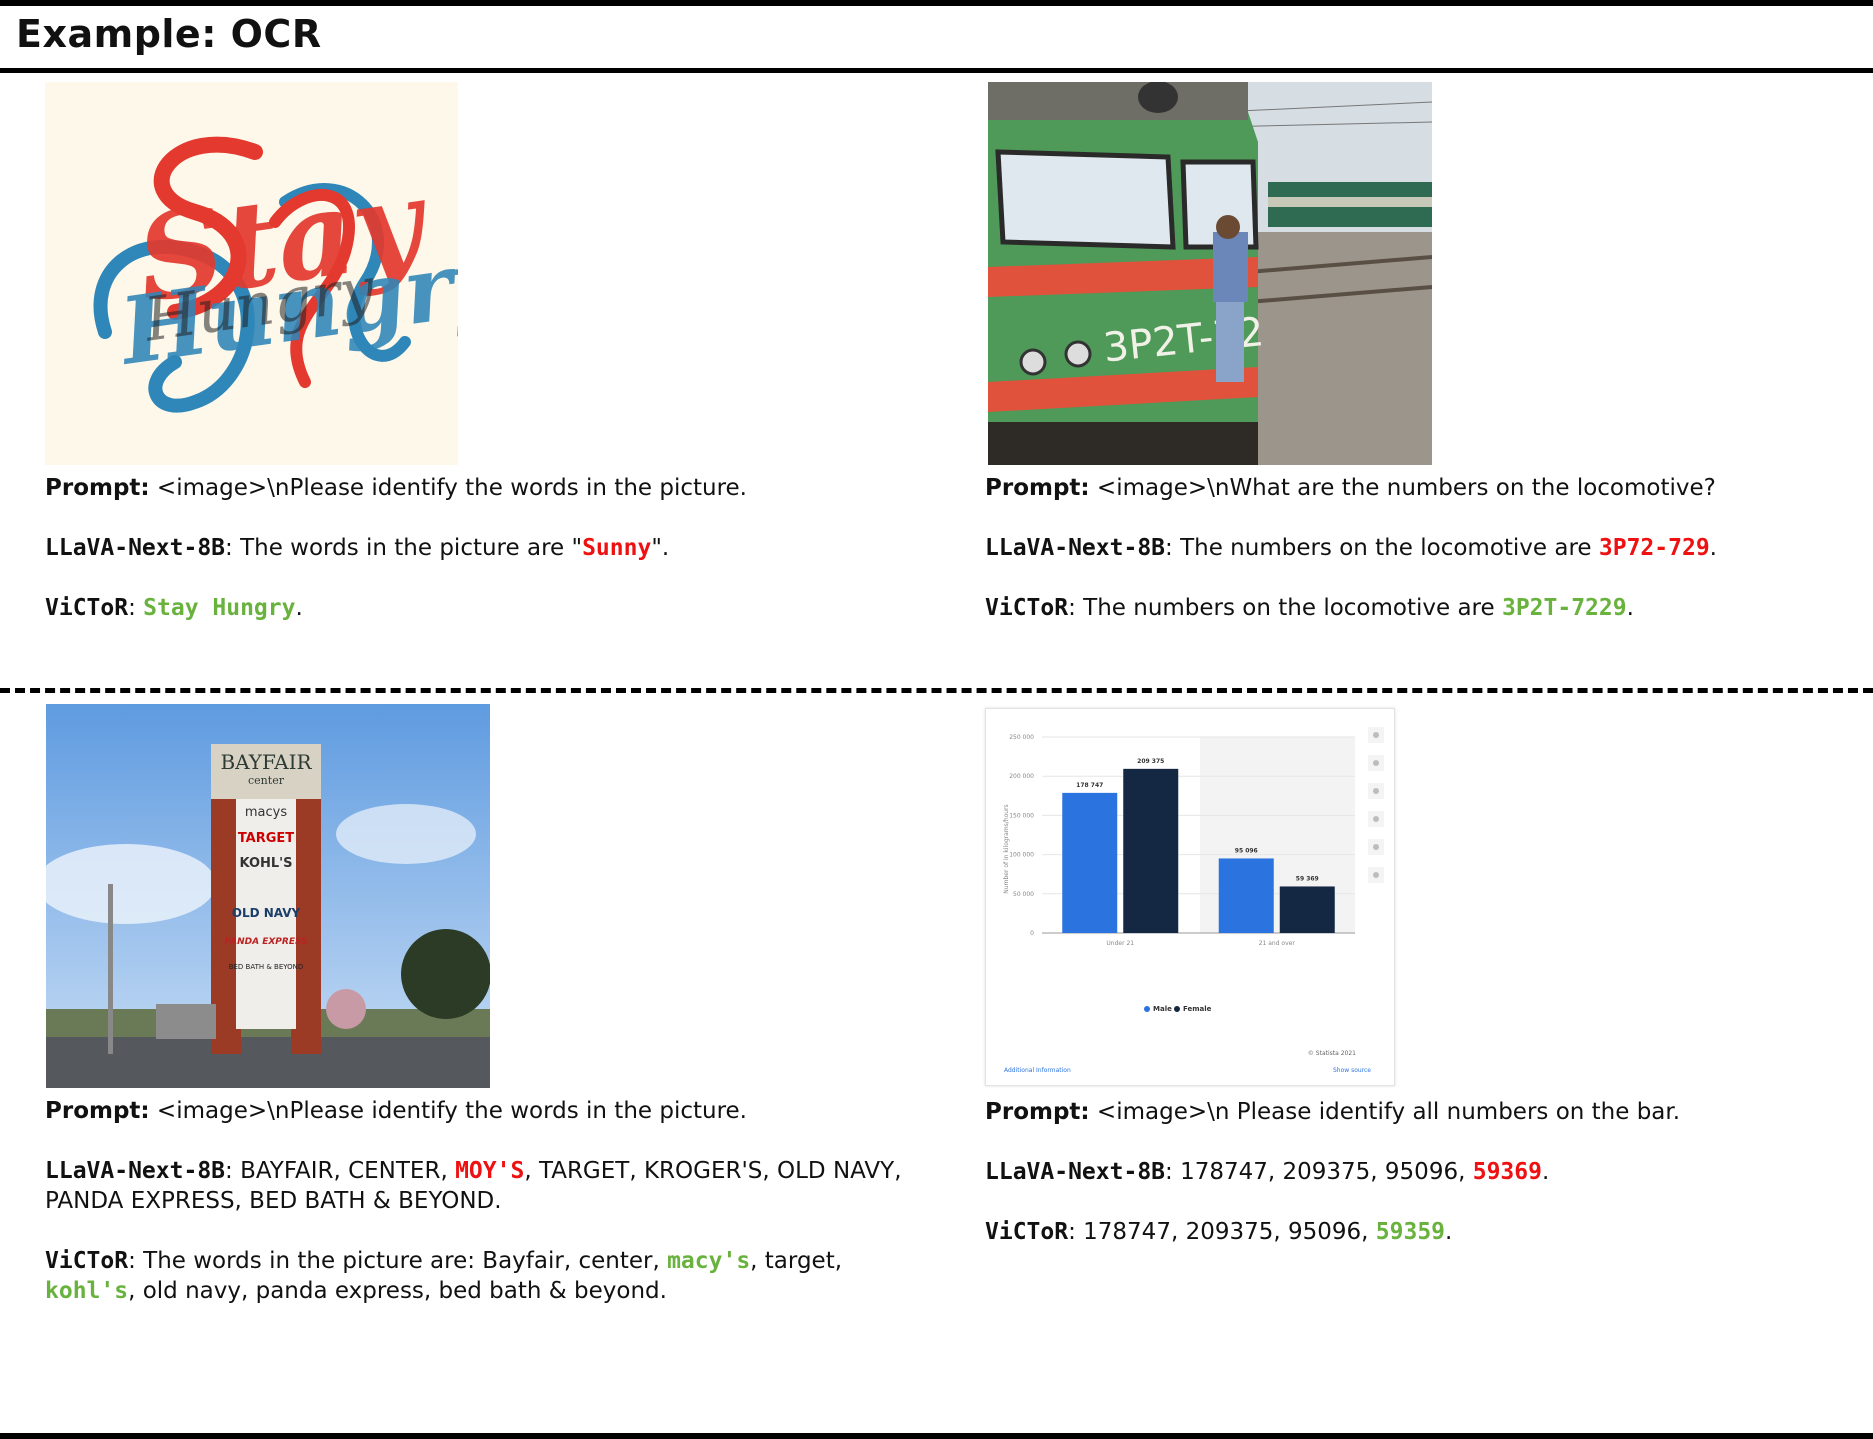  What do you see at coordinates (1021, 737) in the screenshot?
I see `y-tick-label: 250 000` at bounding box center [1021, 737].